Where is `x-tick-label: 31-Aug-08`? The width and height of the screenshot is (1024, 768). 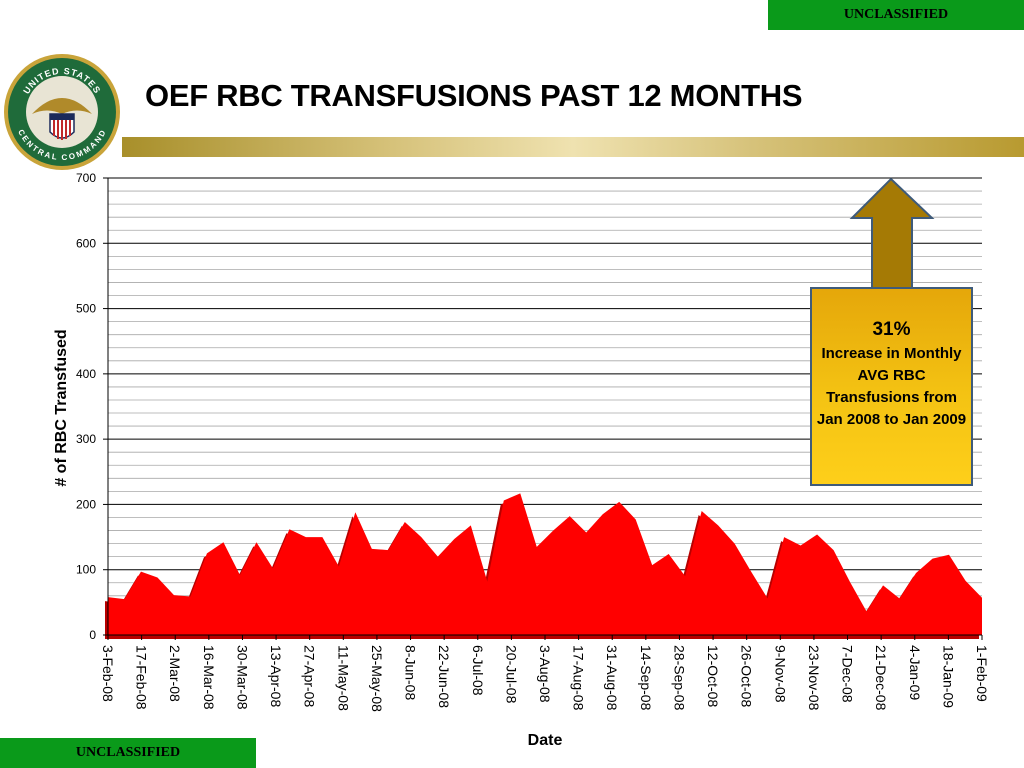
x-tick-label: 31-Aug-08 is located at coordinates (612, 678).